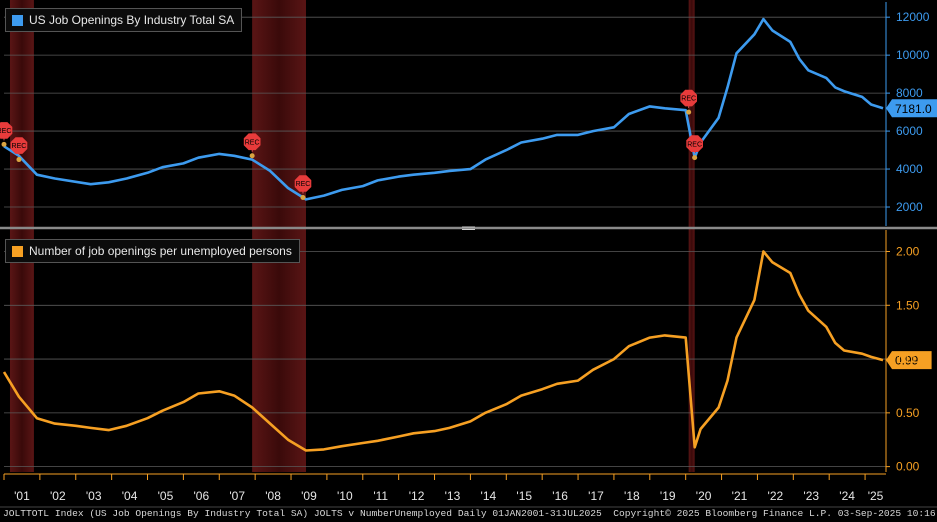  I want to click on xtick-label: '05, so click(166, 496).